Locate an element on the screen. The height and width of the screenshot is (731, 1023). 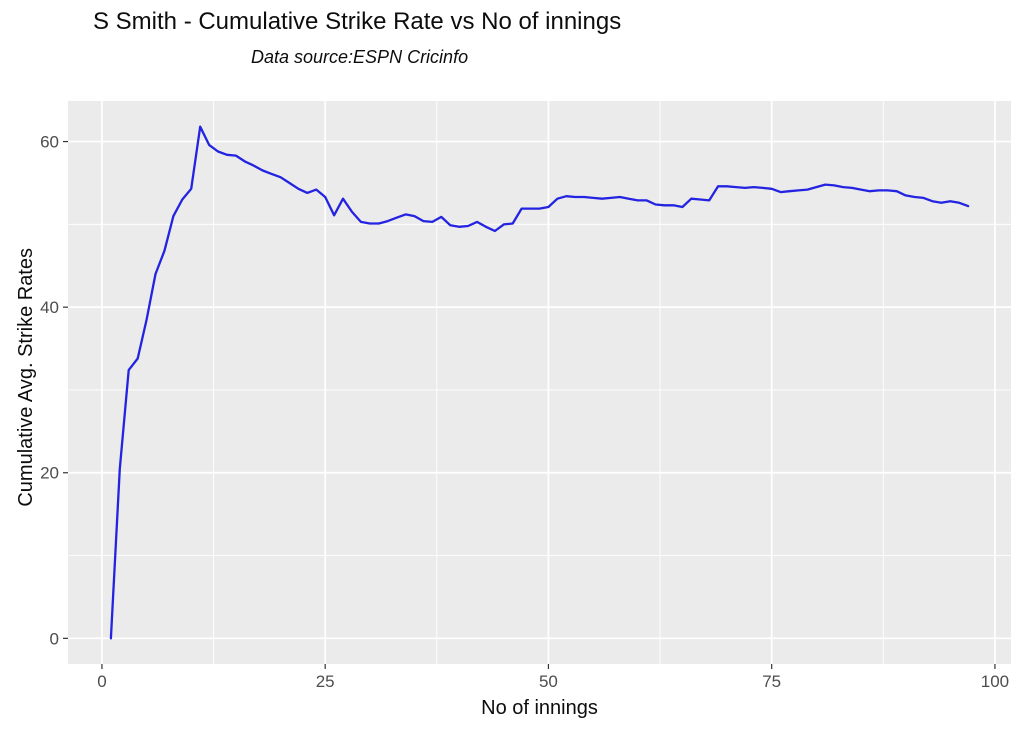
x-tick-label: 100 is located at coordinates (995, 681).